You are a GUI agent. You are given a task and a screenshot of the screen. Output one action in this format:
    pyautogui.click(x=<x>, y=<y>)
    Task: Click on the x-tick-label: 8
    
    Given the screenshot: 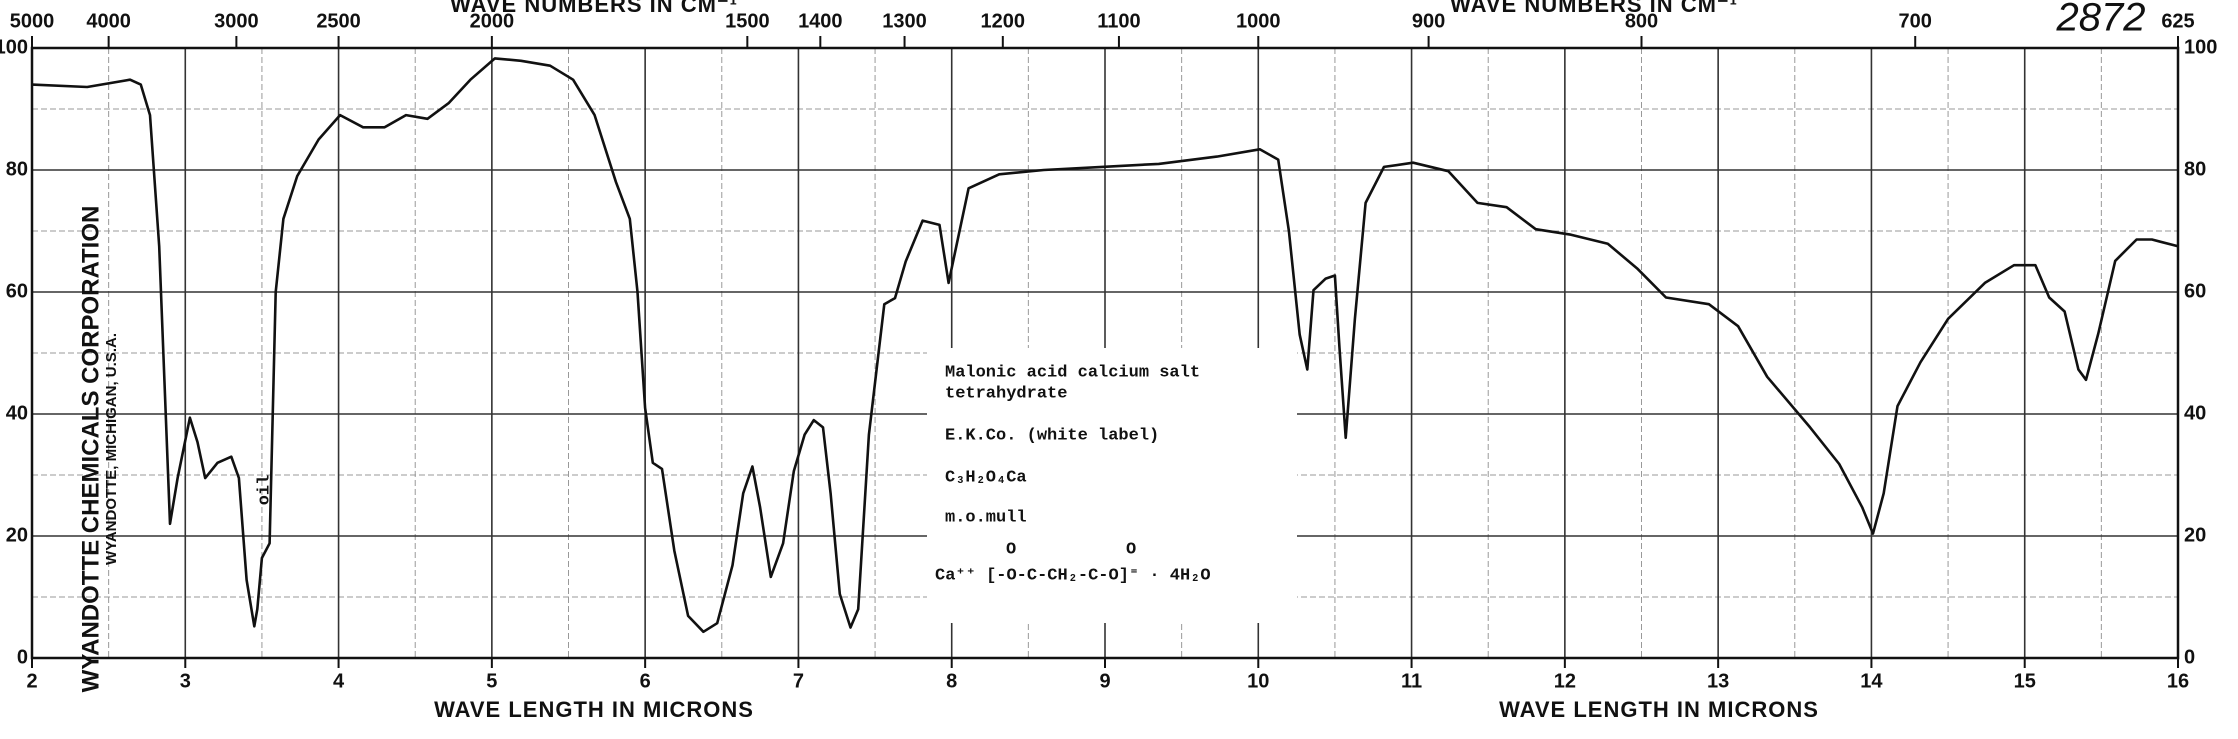 What is the action you would take?
    pyautogui.click(x=951, y=681)
    